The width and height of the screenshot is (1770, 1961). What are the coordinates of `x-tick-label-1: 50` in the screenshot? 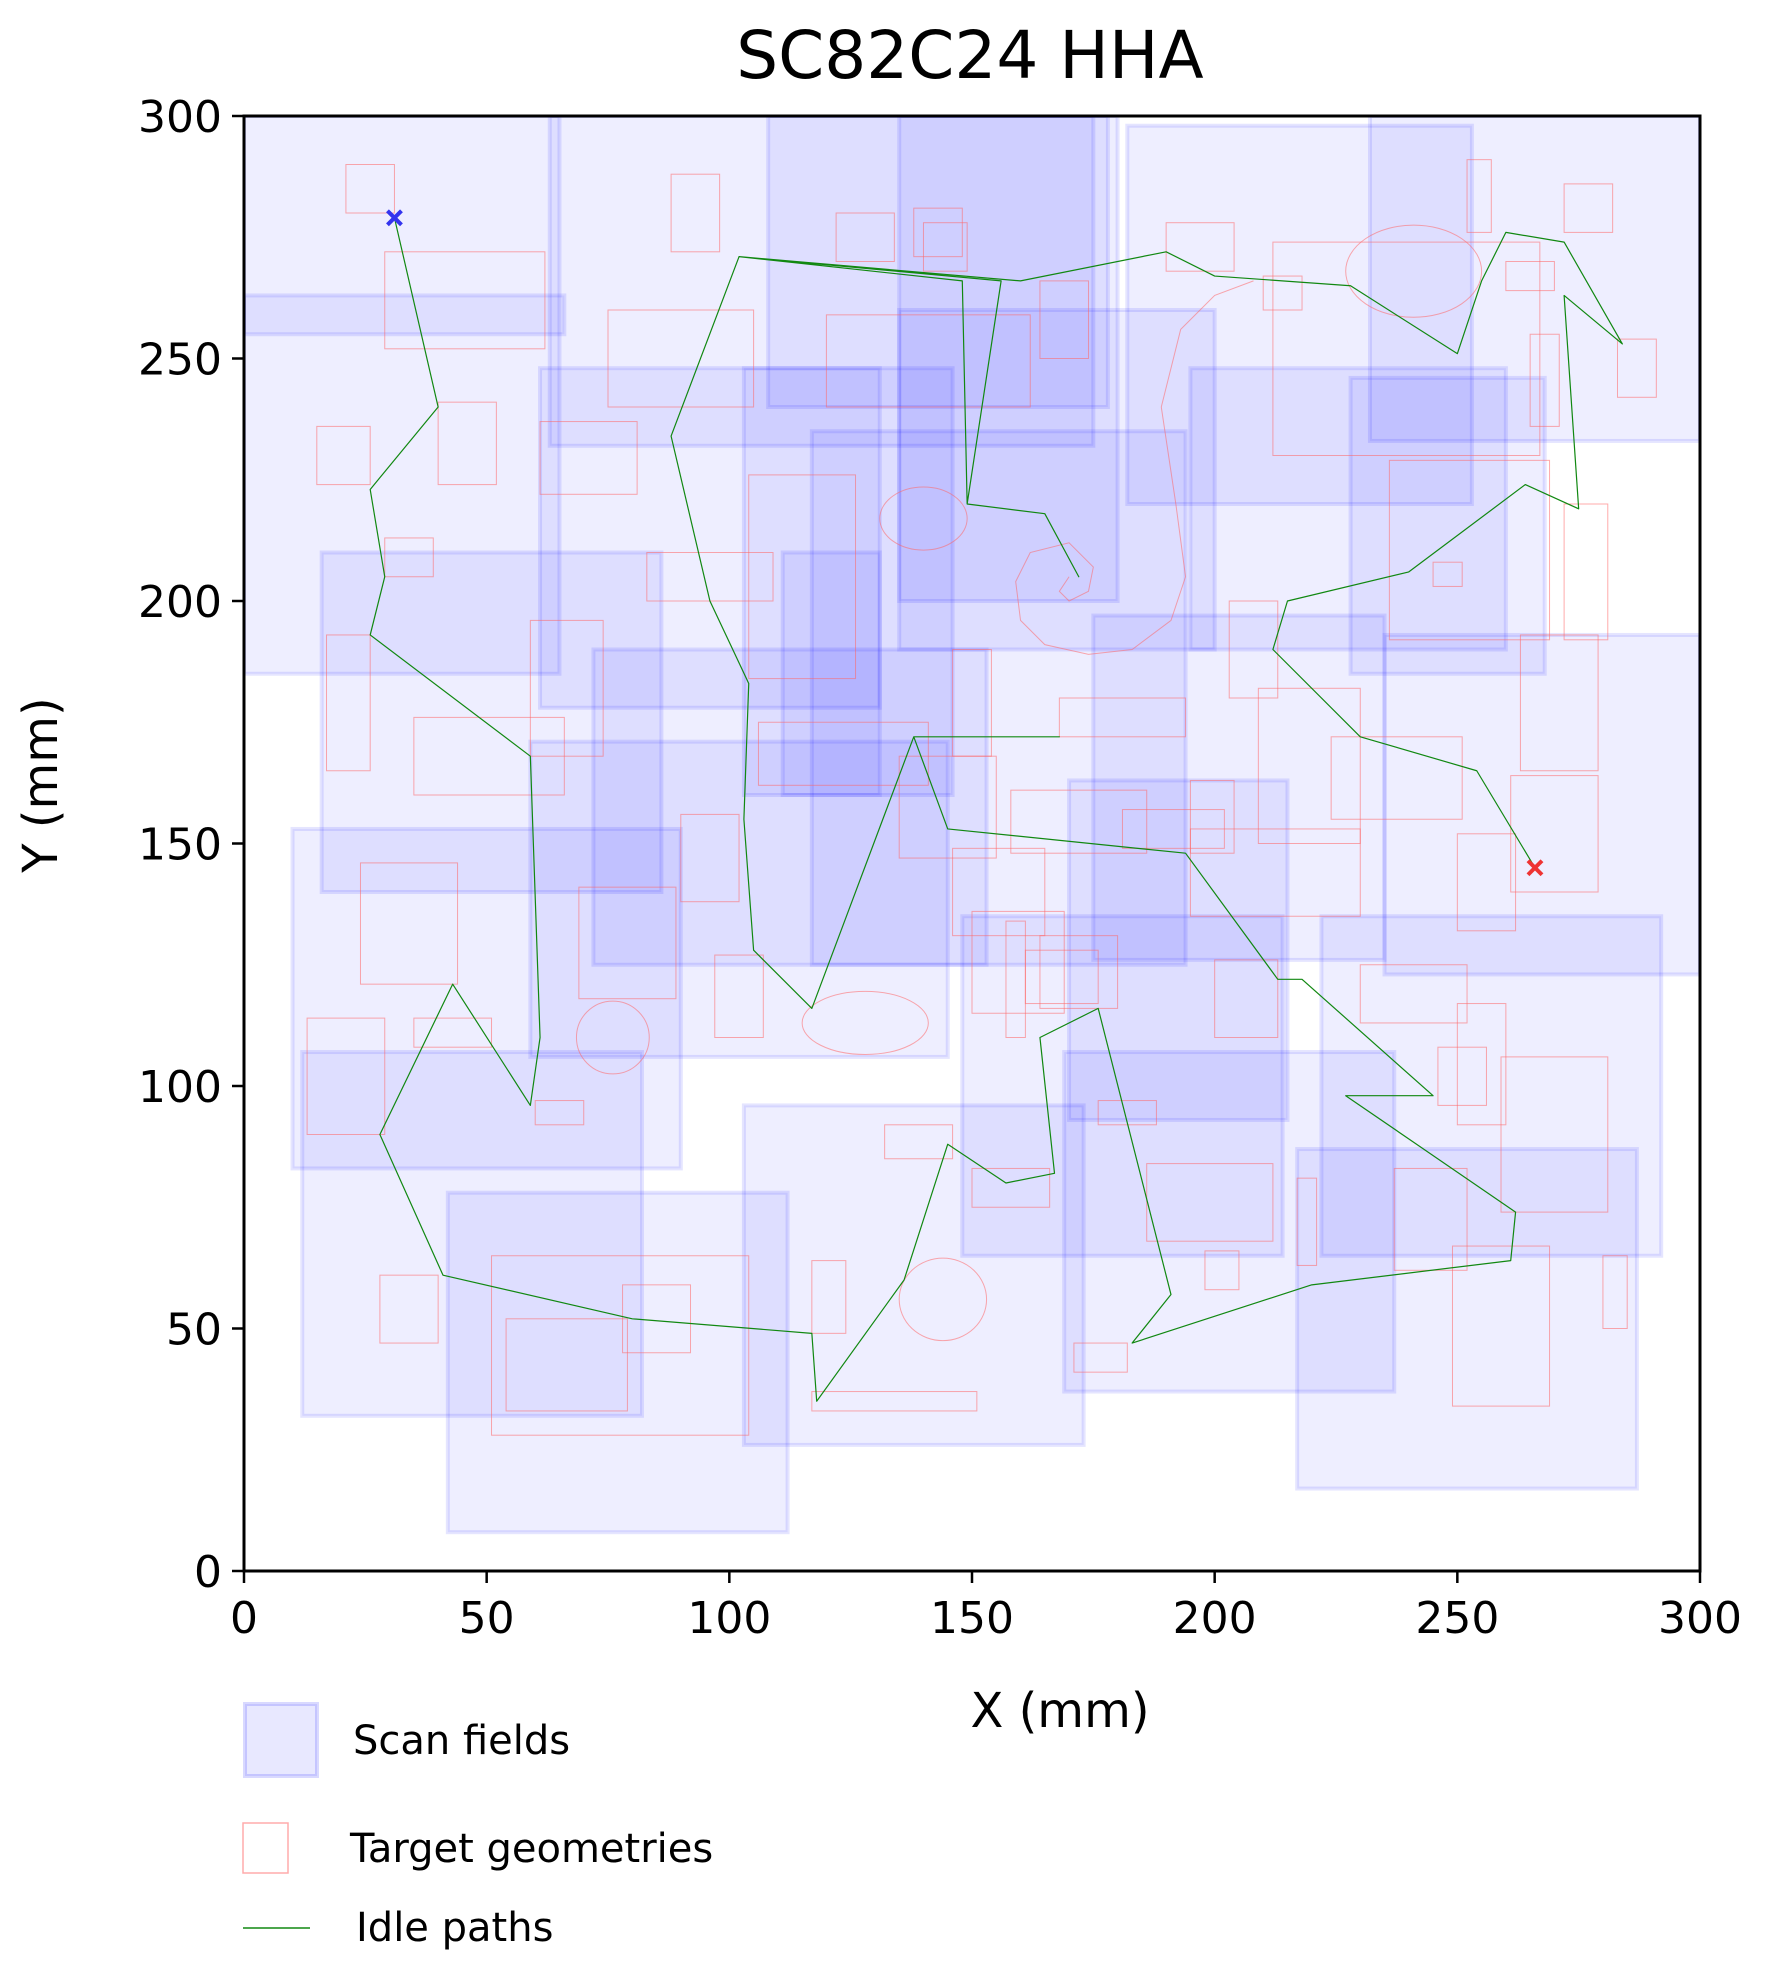 It's located at (487, 1618).